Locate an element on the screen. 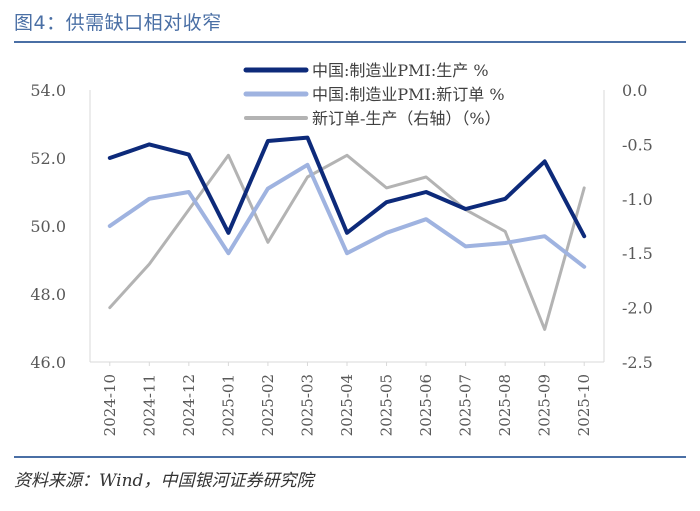  x-tick-label: 2024-10 is located at coordinates (110, 405).